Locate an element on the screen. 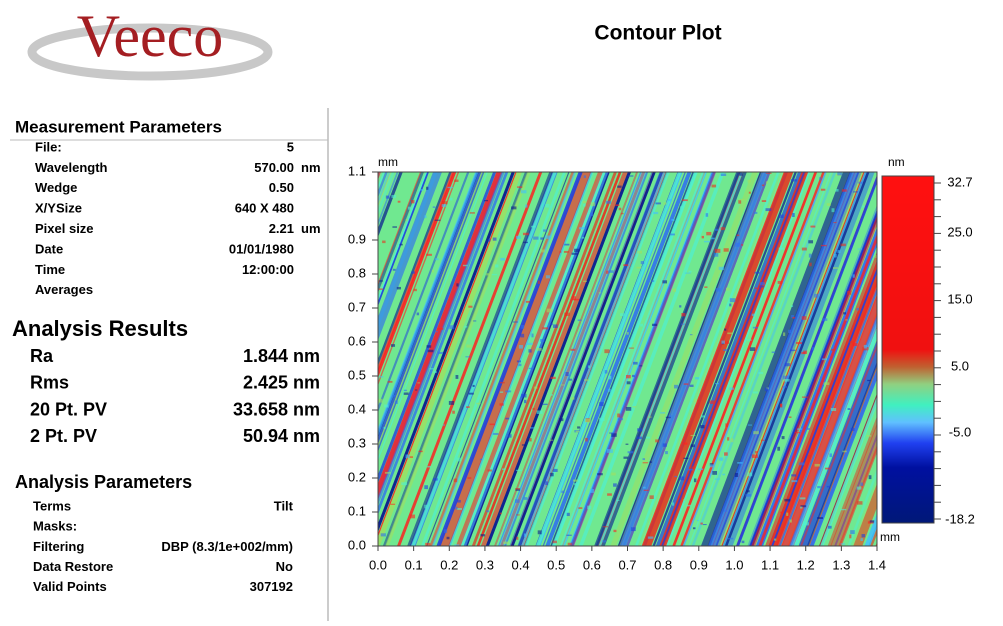 The image size is (1003, 626). colorbar-label: -18.2 is located at coordinates (960, 518).